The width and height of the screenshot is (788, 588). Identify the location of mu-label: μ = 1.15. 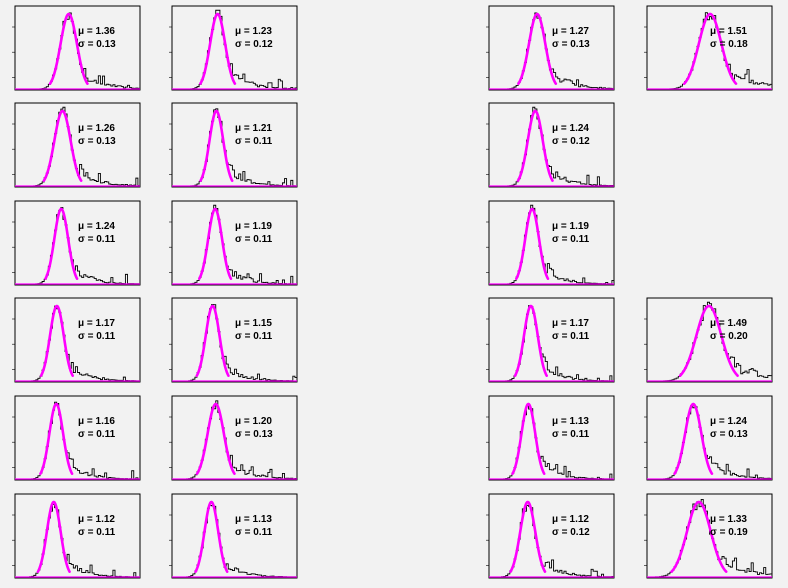
(253, 323).